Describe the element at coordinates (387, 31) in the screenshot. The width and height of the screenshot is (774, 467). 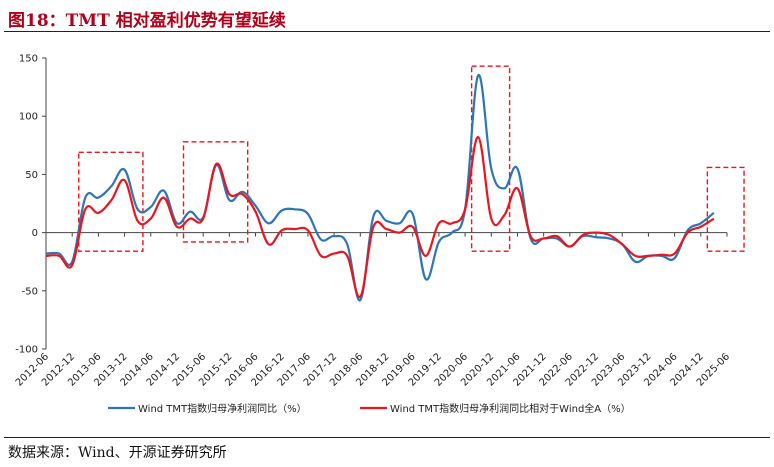
I see `title-rule` at that location.